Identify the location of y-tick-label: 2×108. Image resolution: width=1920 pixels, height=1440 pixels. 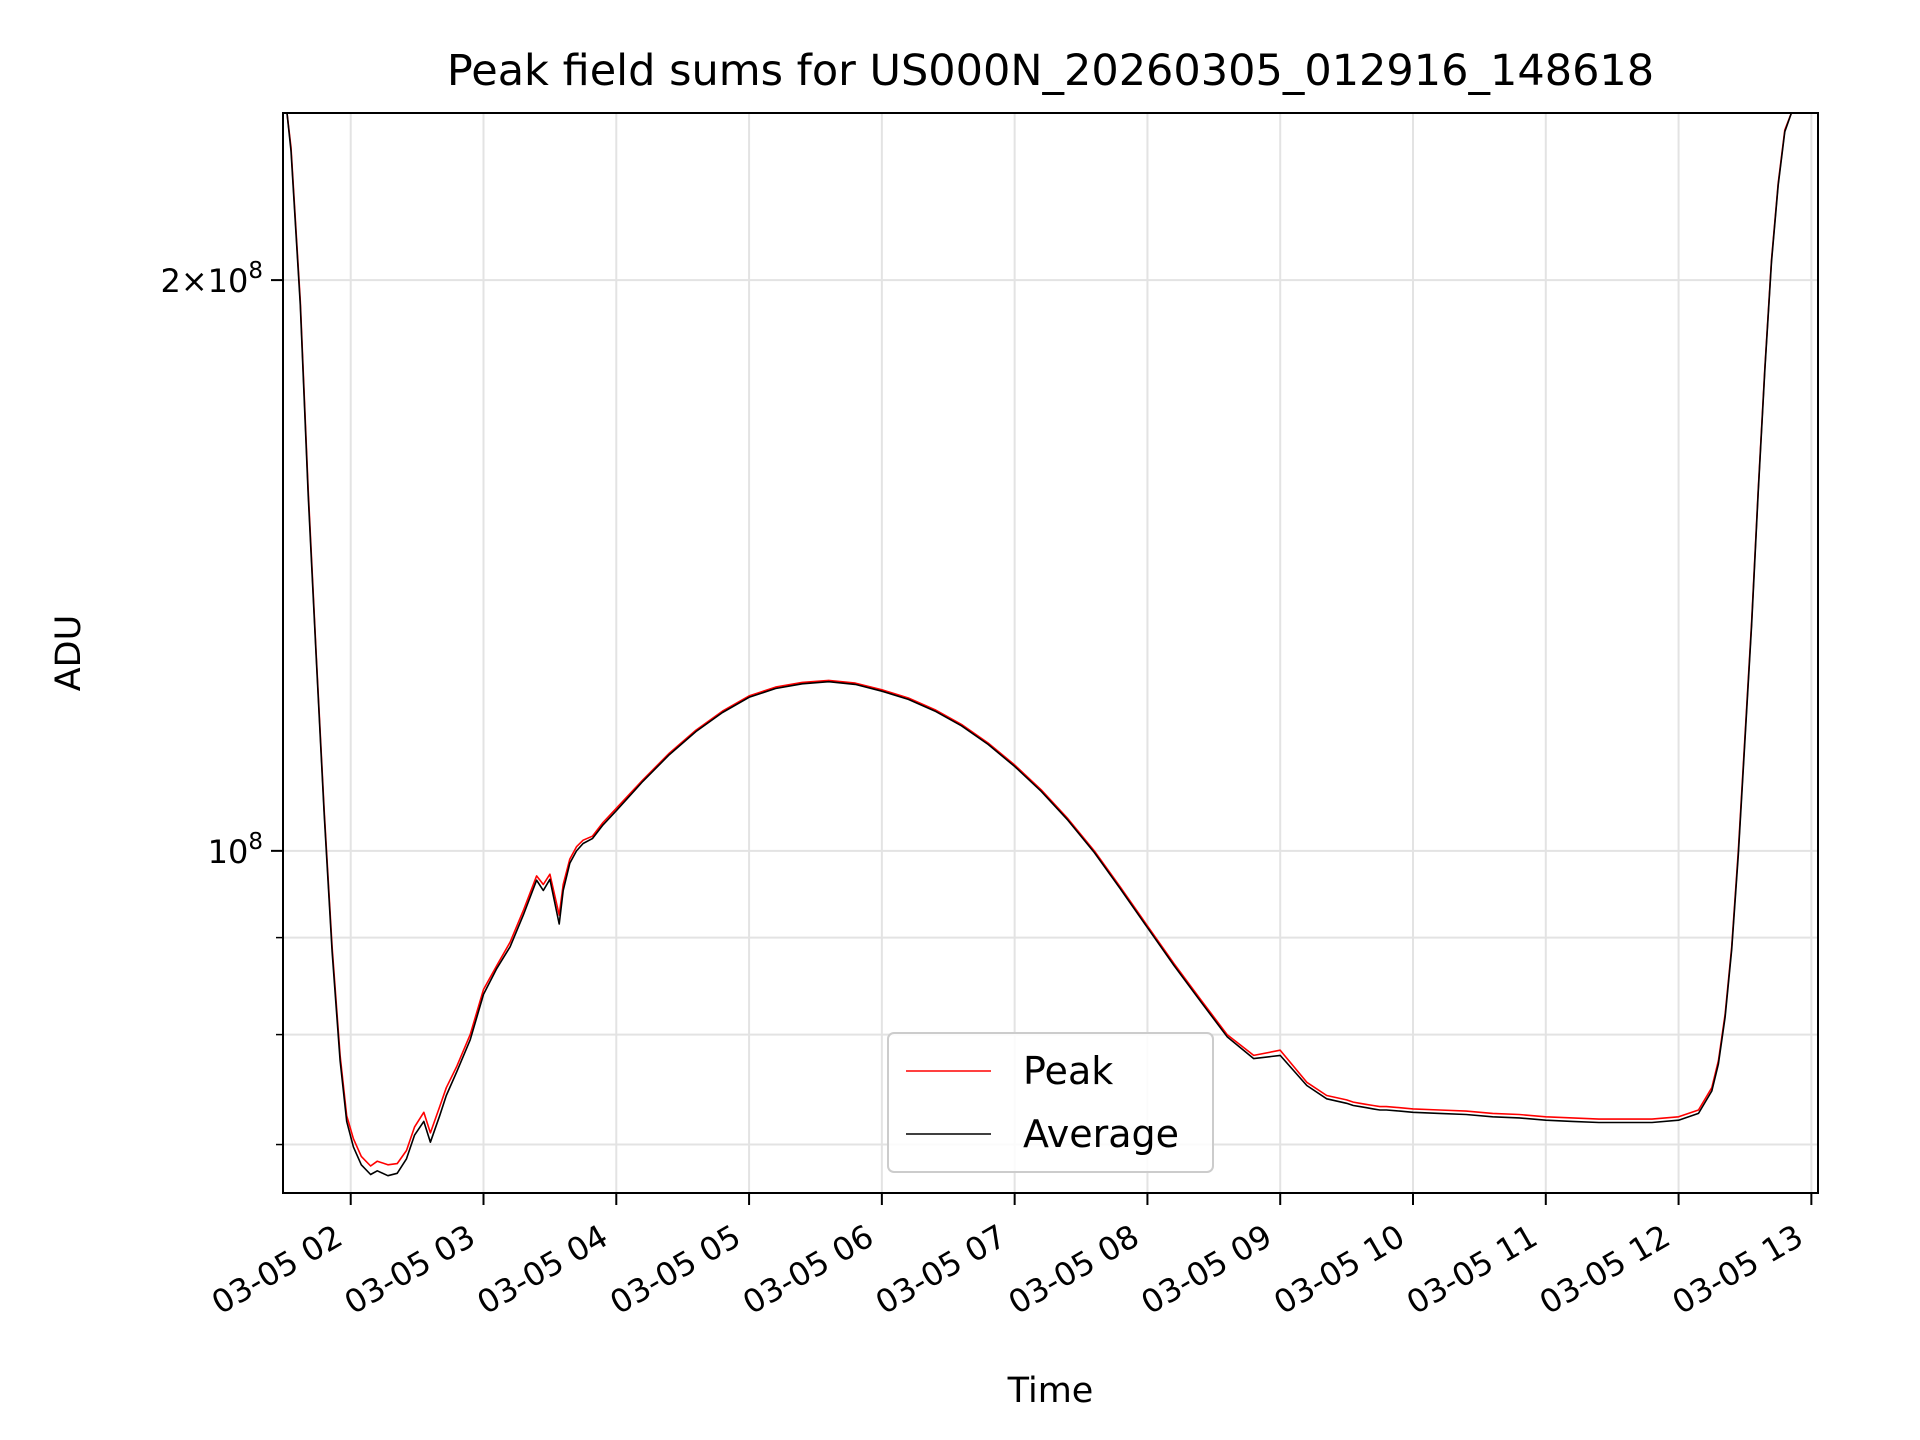
(211, 279).